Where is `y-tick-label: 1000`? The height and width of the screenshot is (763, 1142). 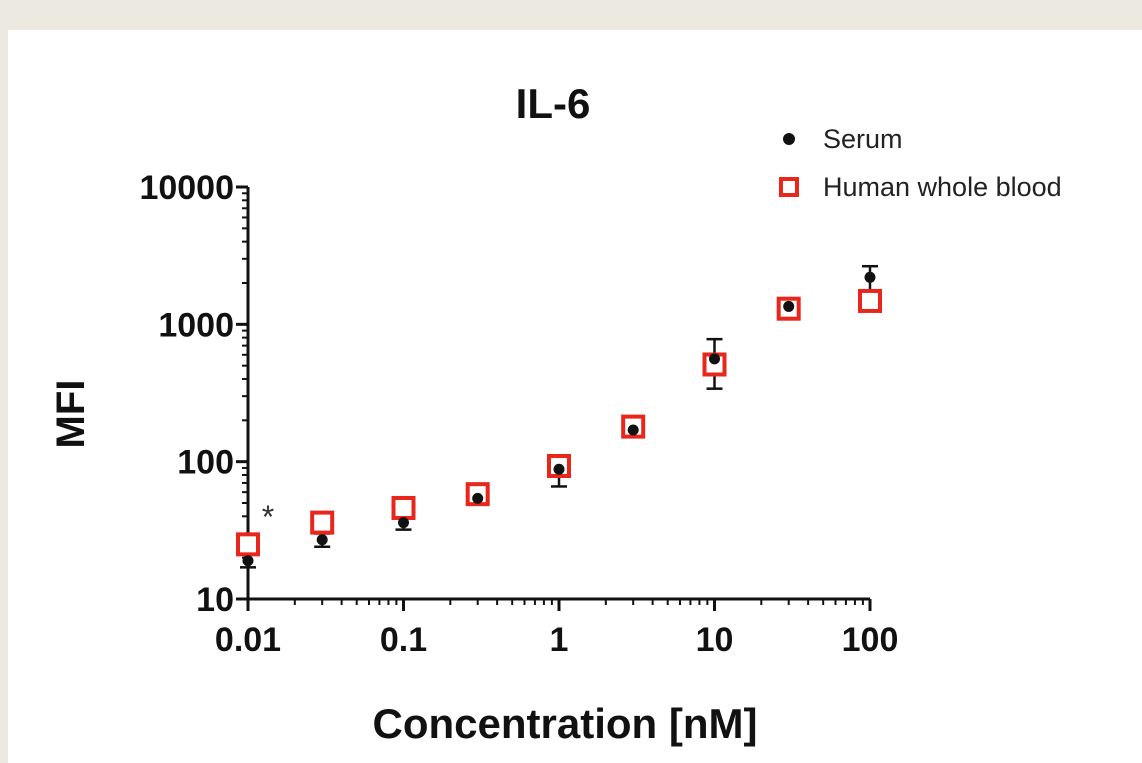
y-tick-label: 1000 is located at coordinates (196, 325).